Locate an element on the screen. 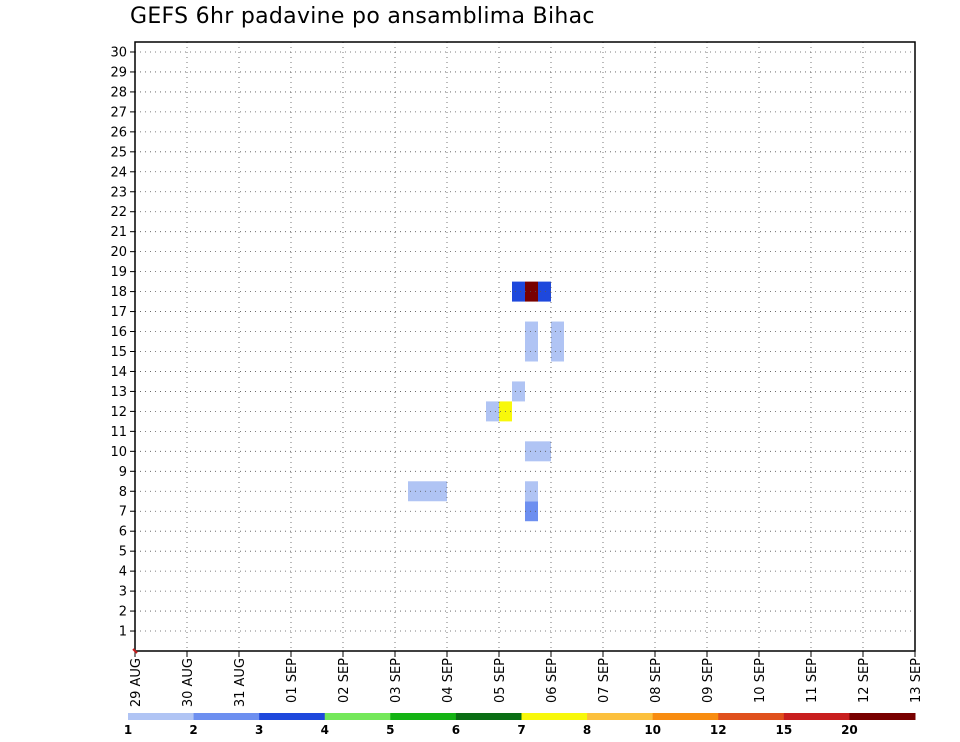  cells-layer is located at coordinates (486, 401).